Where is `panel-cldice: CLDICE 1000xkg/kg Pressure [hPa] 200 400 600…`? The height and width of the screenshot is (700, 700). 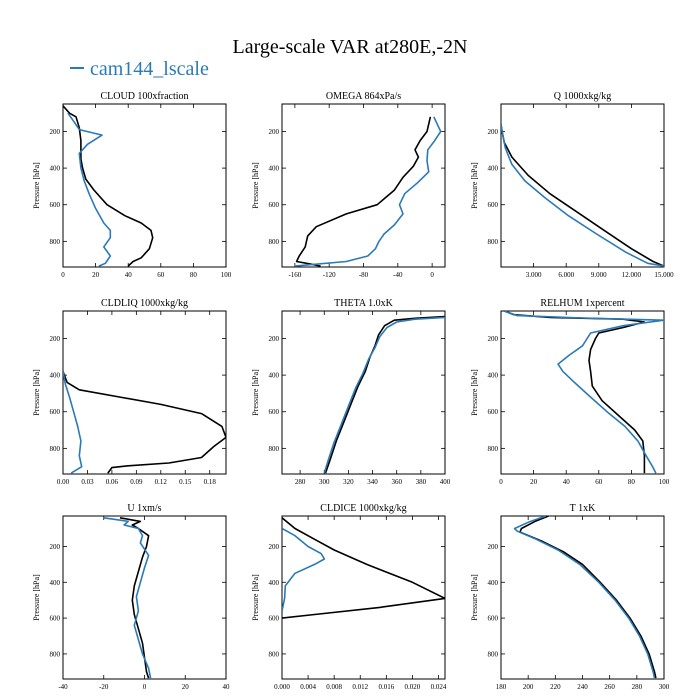
panel-cldice: CLDICE 1000xkg/kg Pressure [hPa] 200 400 600… is located at coordinates (349, 597).